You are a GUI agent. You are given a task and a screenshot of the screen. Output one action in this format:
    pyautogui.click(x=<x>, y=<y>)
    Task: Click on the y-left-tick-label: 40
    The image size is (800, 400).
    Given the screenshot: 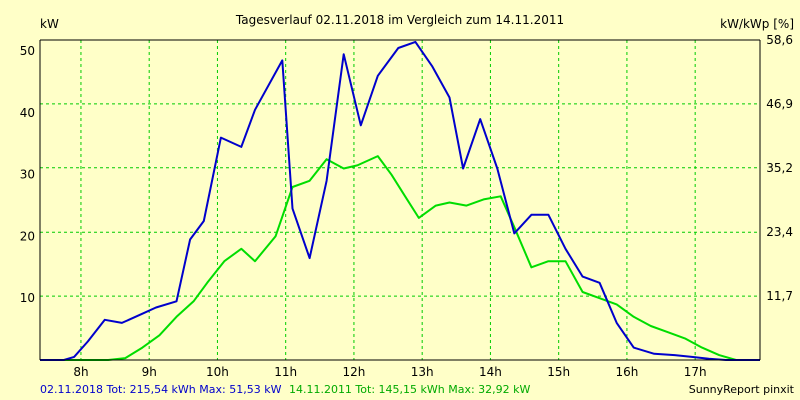 What is the action you would take?
    pyautogui.click(x=27, y=113)
    